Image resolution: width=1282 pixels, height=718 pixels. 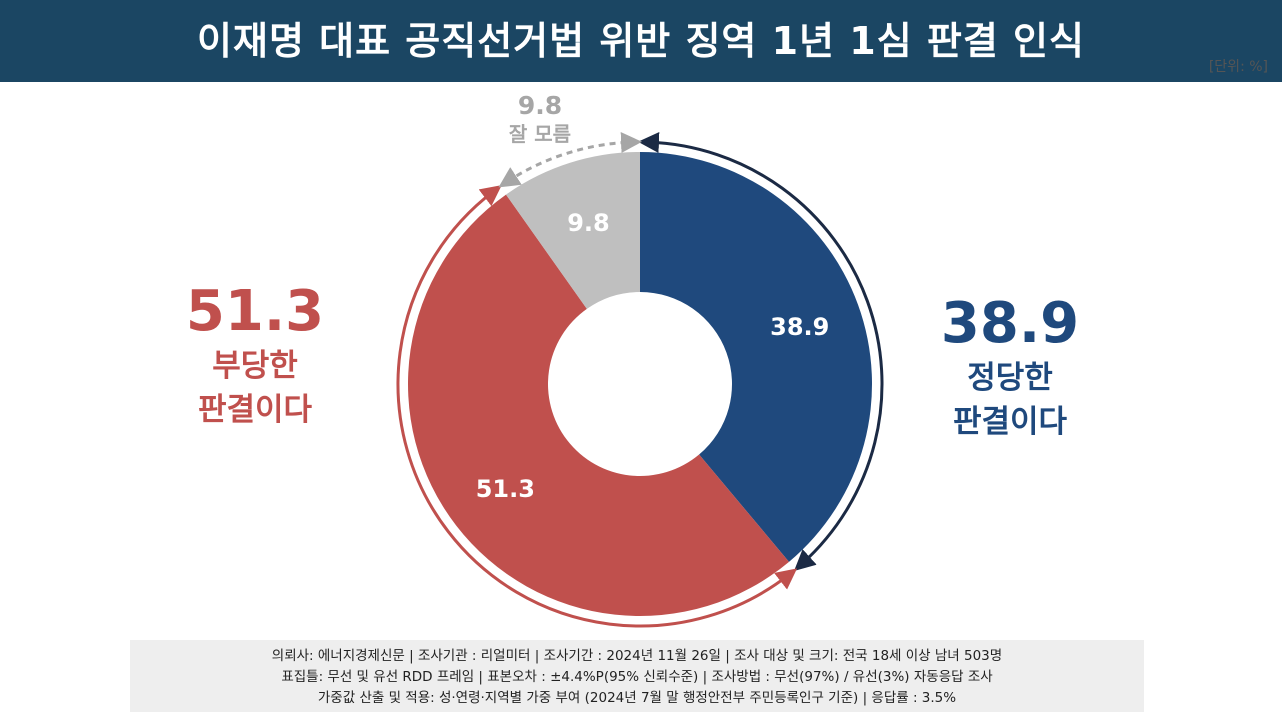 I want to click on callout-unfair-line1: 부당한, so click(x=255, y=366).